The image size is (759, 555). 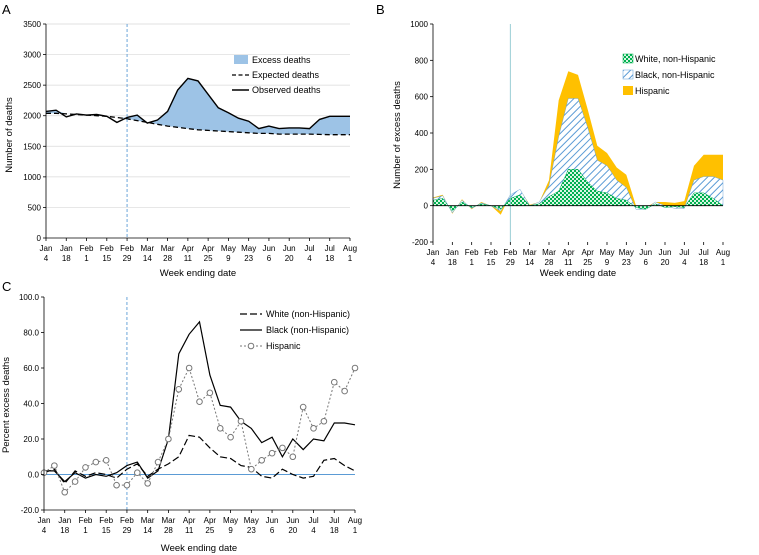 What do you see at coordinates (510, 252) in the screenshot?
I see `panel-b-xtick-month: Feb` at bounding box center [510, 252].